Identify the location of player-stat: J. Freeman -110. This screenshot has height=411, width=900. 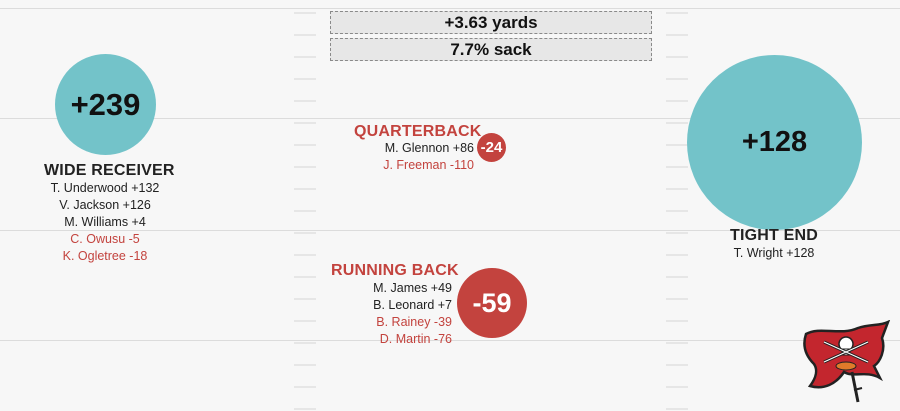
(428, 165).